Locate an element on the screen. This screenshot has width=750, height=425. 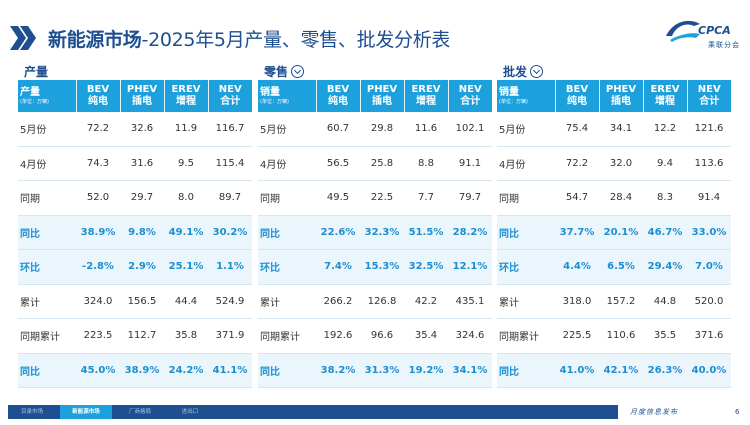
table-cell-nev: 30.2% is located at coordinates (230, 232).